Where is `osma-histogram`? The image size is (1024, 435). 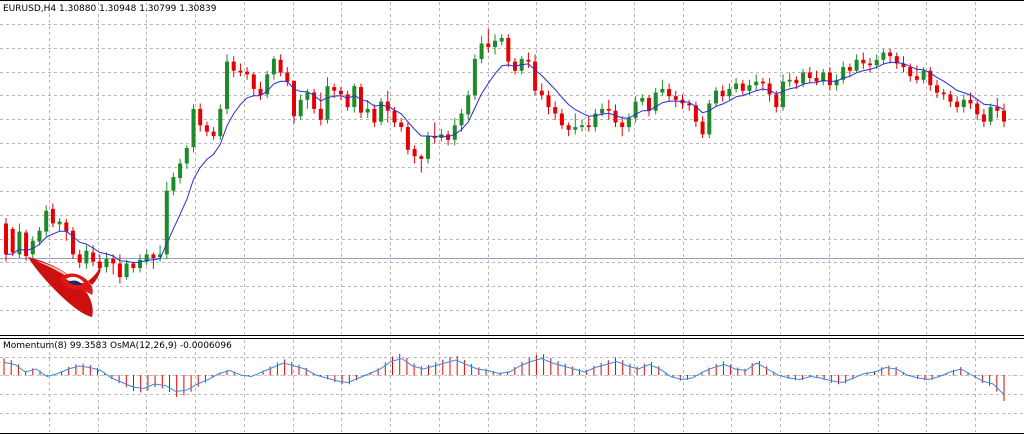
osma-histogram is located at coordinates (504, 377).